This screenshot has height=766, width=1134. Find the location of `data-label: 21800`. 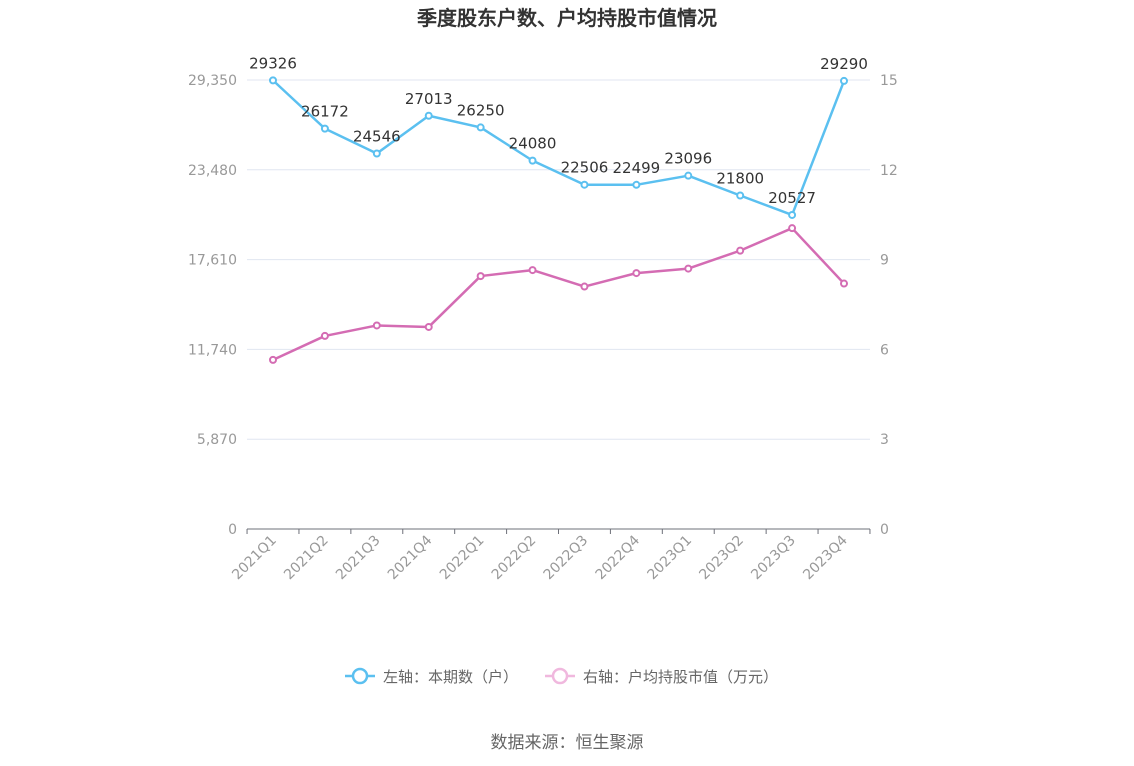

data-label: 21800 is located at coordinates (740, 179).